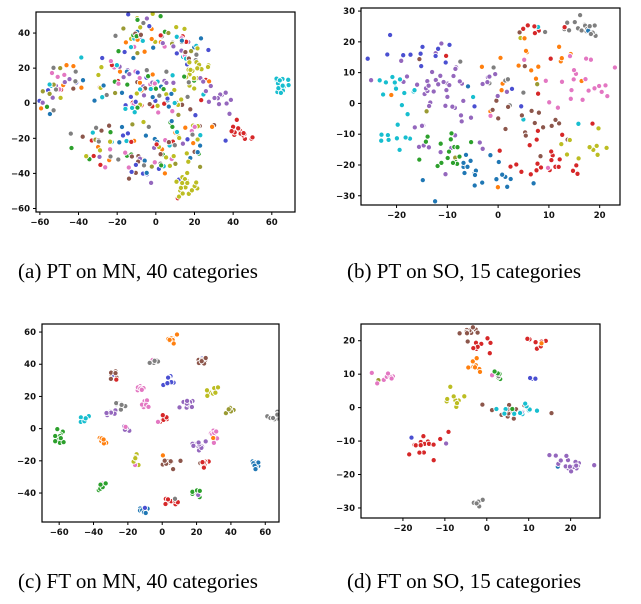  What do you see at coordinates (345, 442) in the screenshot?
I see `y-tick-label: −10` at bounding box center [345, 442].